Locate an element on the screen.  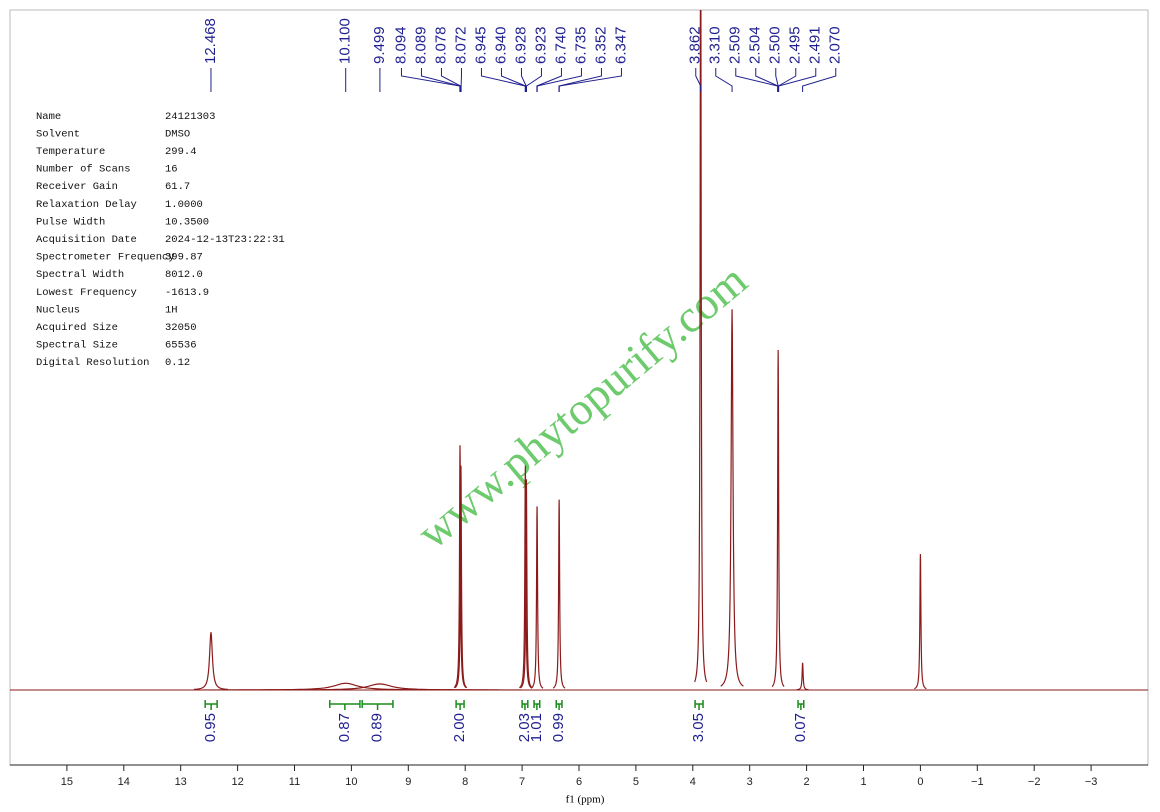
parameter-value: 32050 is located at coordinates (181, 328).